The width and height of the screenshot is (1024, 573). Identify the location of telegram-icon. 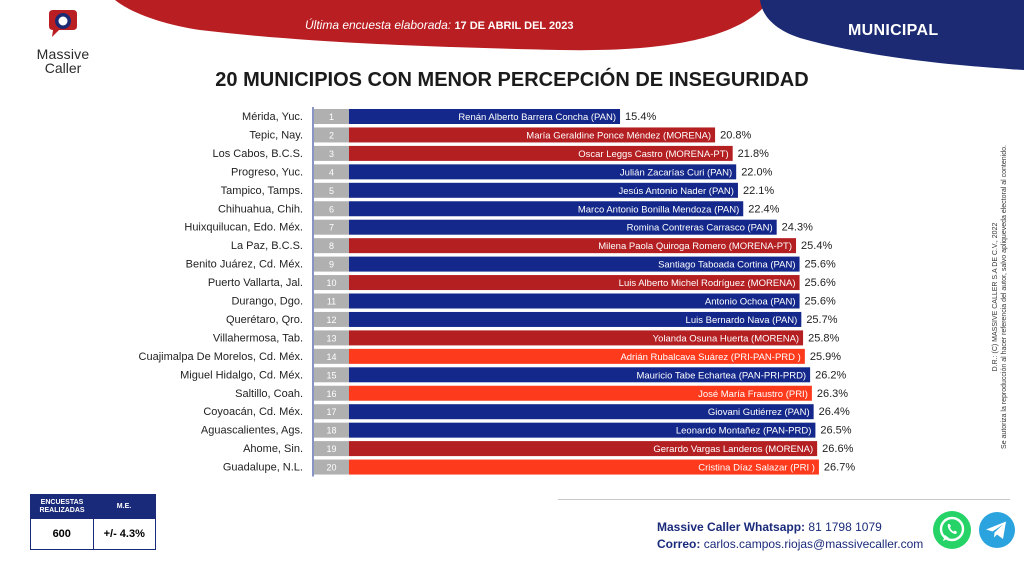
(997, 530).